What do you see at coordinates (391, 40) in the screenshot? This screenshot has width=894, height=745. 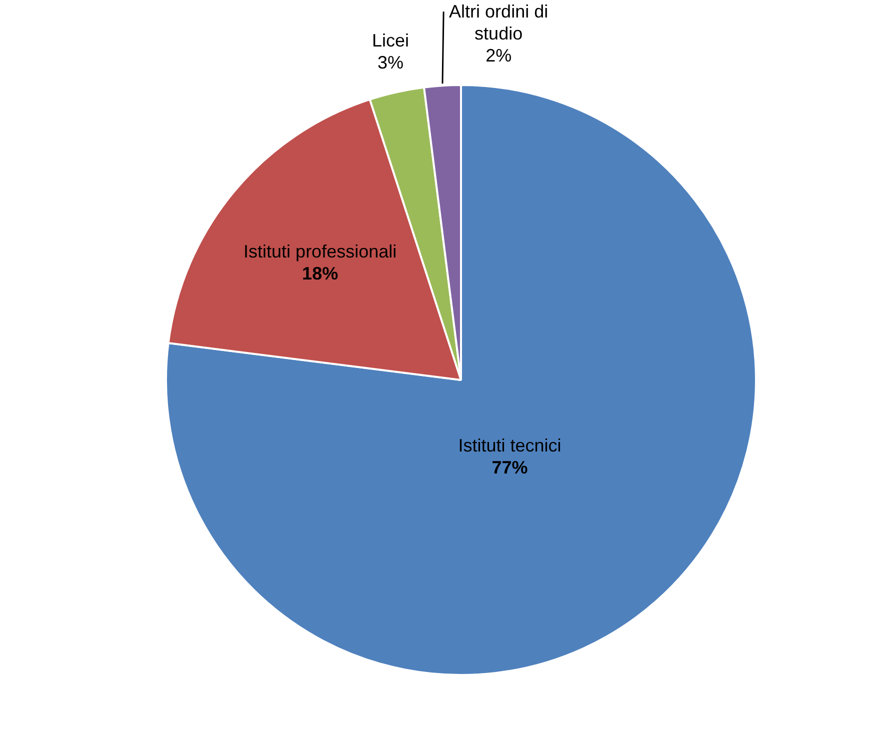 I see `slice-label: Licei` at bounding box center [391, 40].